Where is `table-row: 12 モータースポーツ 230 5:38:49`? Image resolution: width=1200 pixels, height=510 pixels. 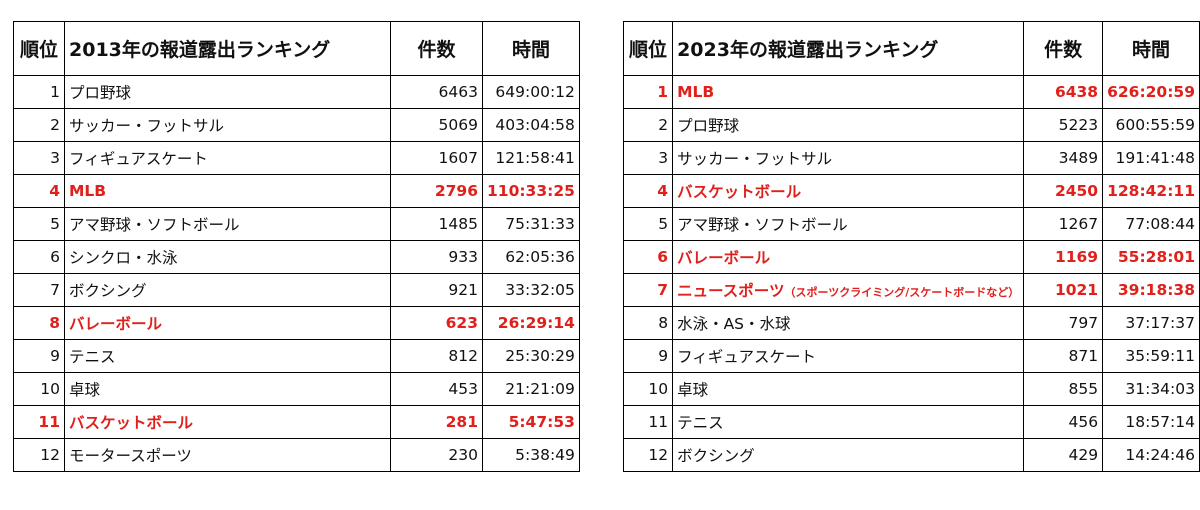
table-row: 12 モータースポーツ 230 5:38:49 is located at coordinates (296, 455).